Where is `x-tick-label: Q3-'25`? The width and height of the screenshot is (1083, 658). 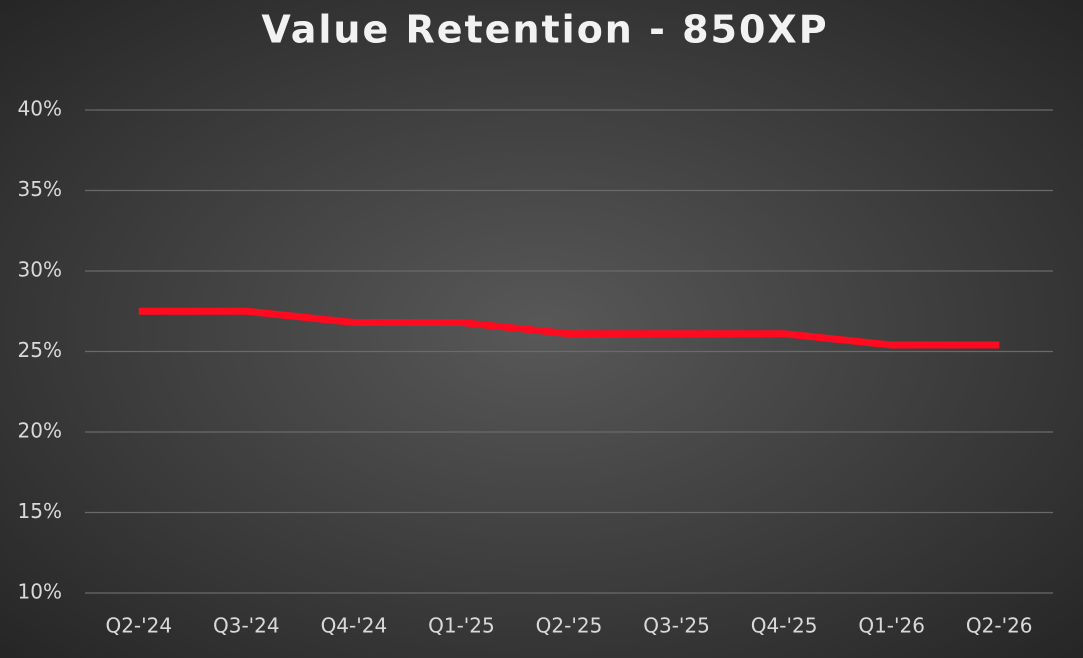 x-tick-label: Q3-'25 is located at coordinates (676, 626).